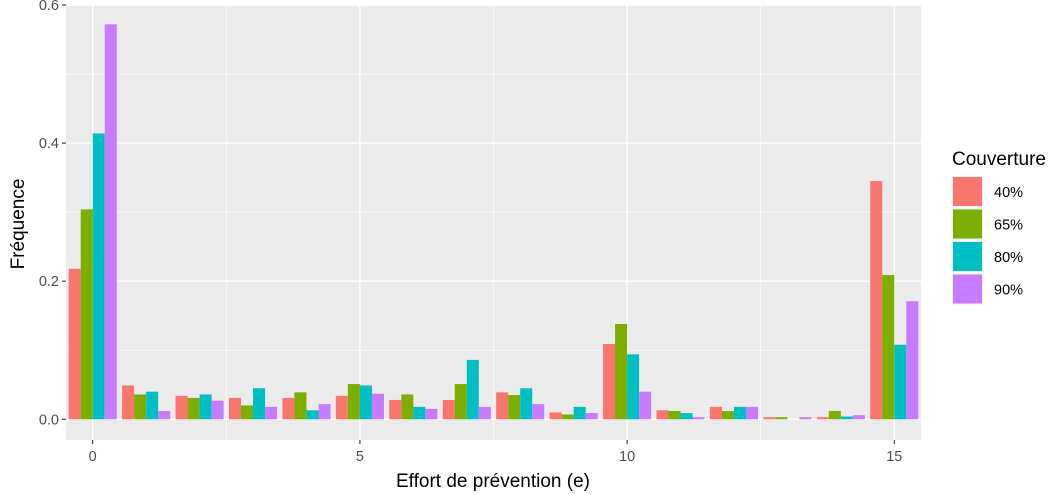  Describe the element at coordinates (900, 382) in the screenshot. I see `bar-80pct-e15` at that location.